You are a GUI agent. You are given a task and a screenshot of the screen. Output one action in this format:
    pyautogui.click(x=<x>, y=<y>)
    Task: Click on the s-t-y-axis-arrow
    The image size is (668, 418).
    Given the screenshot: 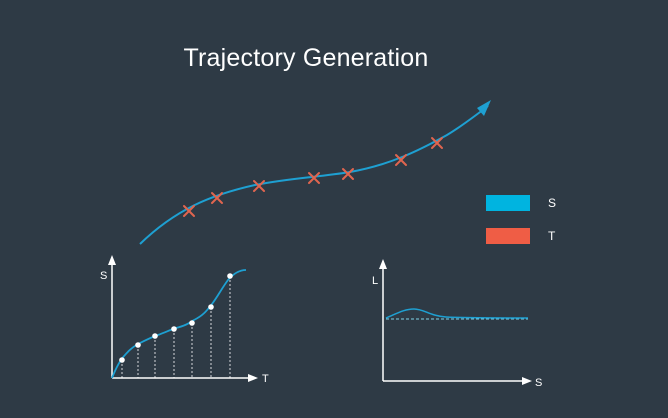 What is the action you would take?
    pyautogui.click(x=112, y=260)
    